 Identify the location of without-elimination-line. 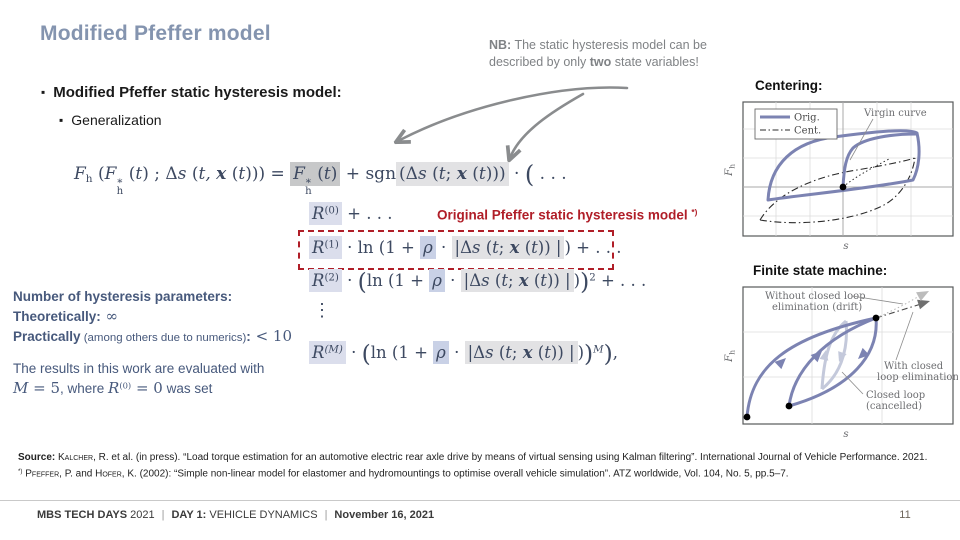
(898, 306).